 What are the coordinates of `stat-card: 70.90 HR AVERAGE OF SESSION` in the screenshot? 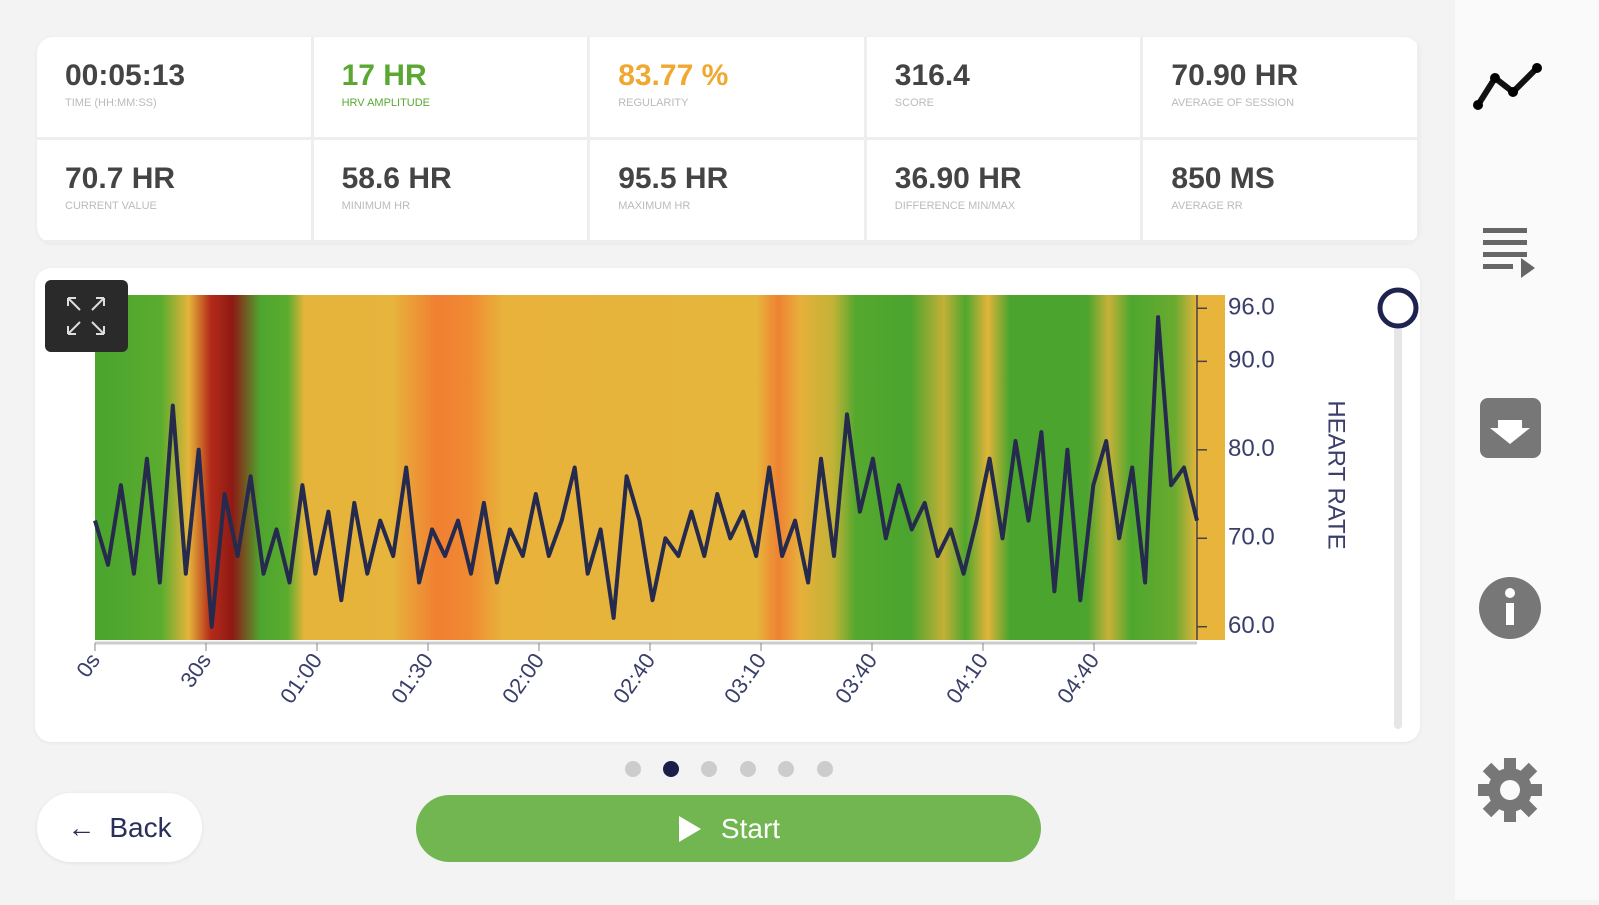 It's located at (1281, 88).